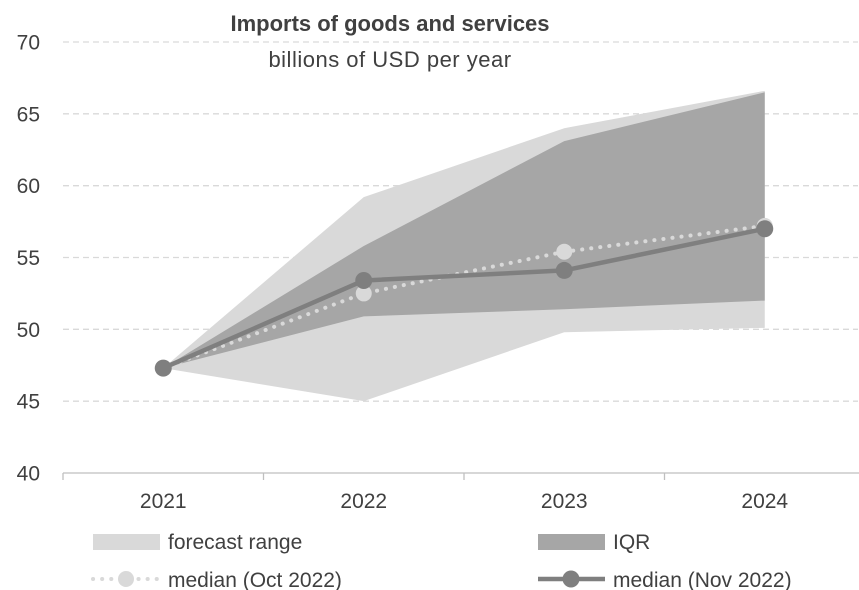 The height and width of the screenshot is (590, 859). What do you see at coordinates (28, 402) in the screenshot?
I see `y-tick-label: 45` at bounding box center [28, 402].